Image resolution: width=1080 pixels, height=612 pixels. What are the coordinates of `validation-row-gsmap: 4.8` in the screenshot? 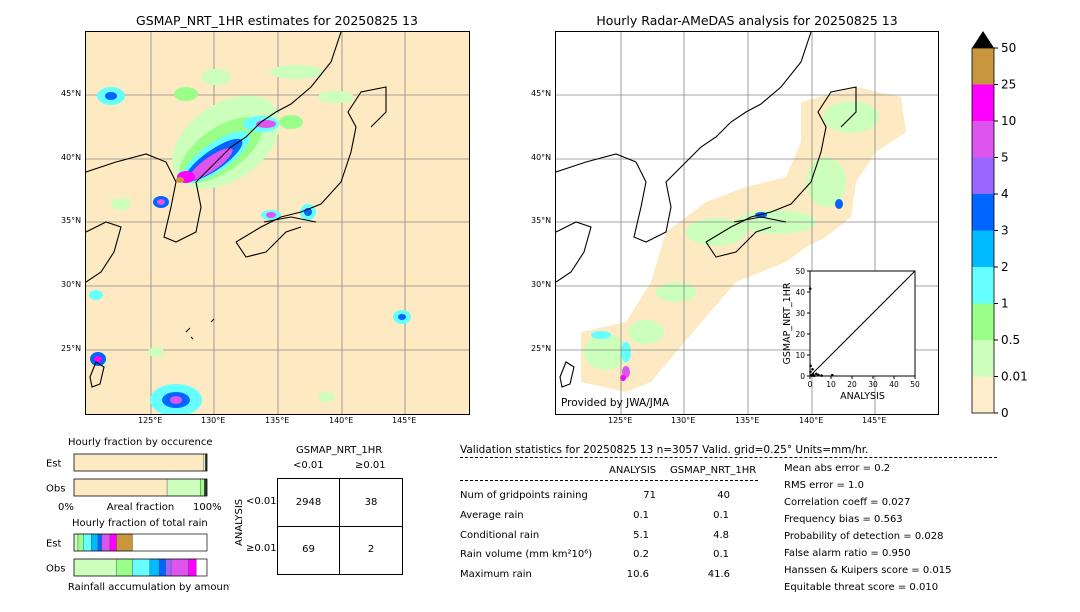 It's located at (721, 535).